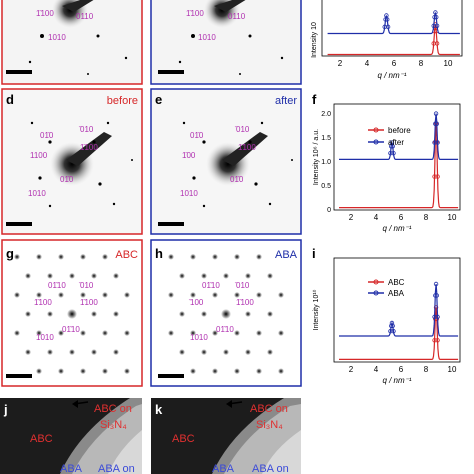 This screenshot has width=474, height=474. I want to click on panel-letter: h, so click(159, 253).